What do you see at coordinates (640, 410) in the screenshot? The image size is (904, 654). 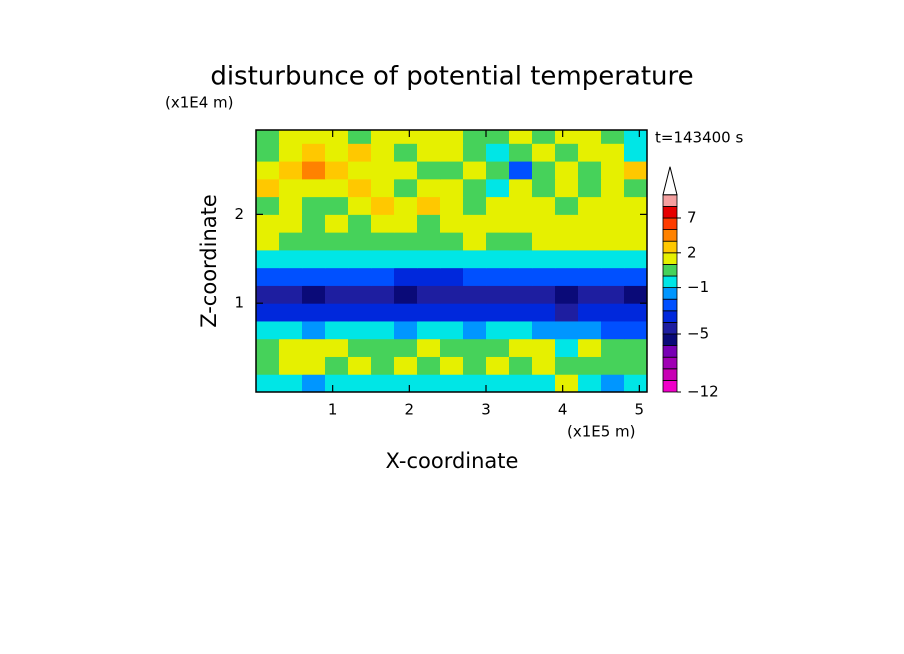 I see `x-tick-label: 5` at bounding box center [640, 410].